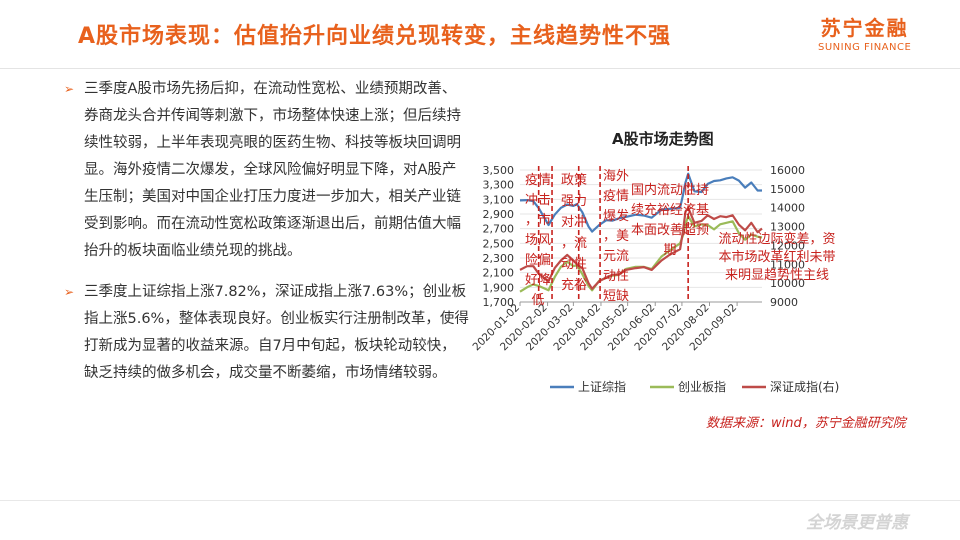 This screenshot has width=960, height=540. Describe the element at coordinates (480, 500) in the screenshot. I see `footer-divider` at that location.